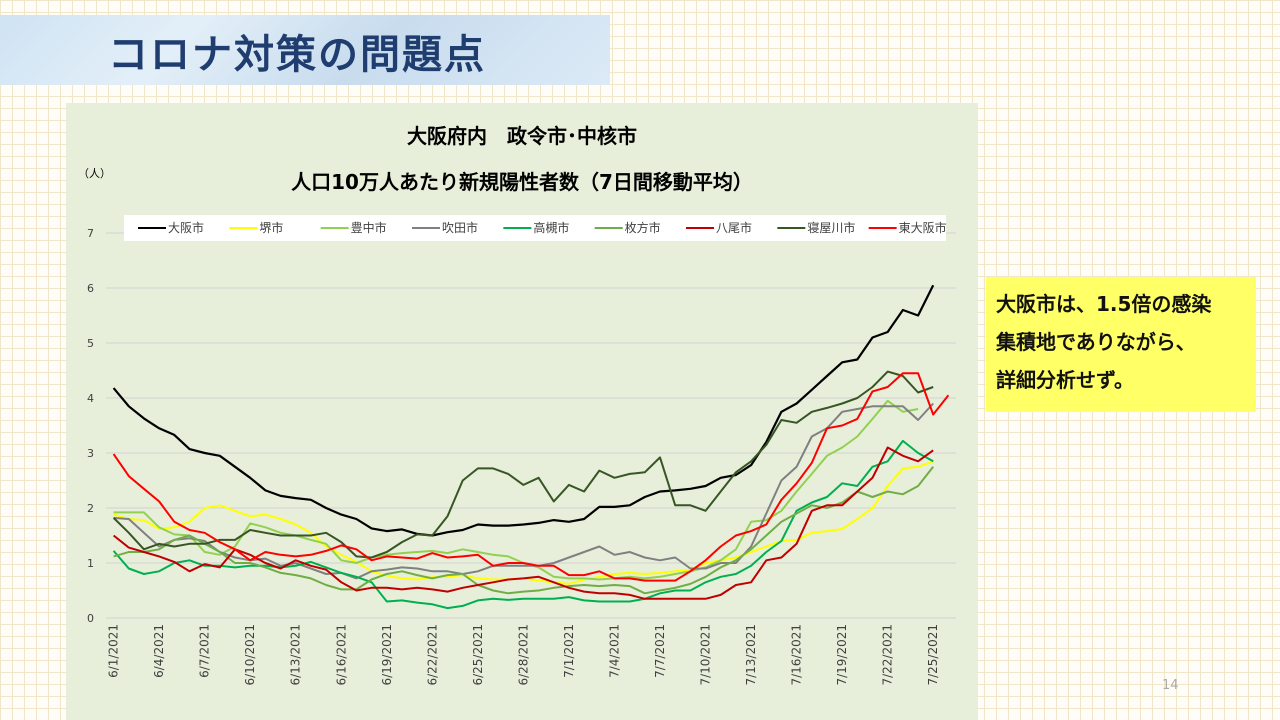  I want to click on x-tick-label: 7/22/2021, so click(888, 655).